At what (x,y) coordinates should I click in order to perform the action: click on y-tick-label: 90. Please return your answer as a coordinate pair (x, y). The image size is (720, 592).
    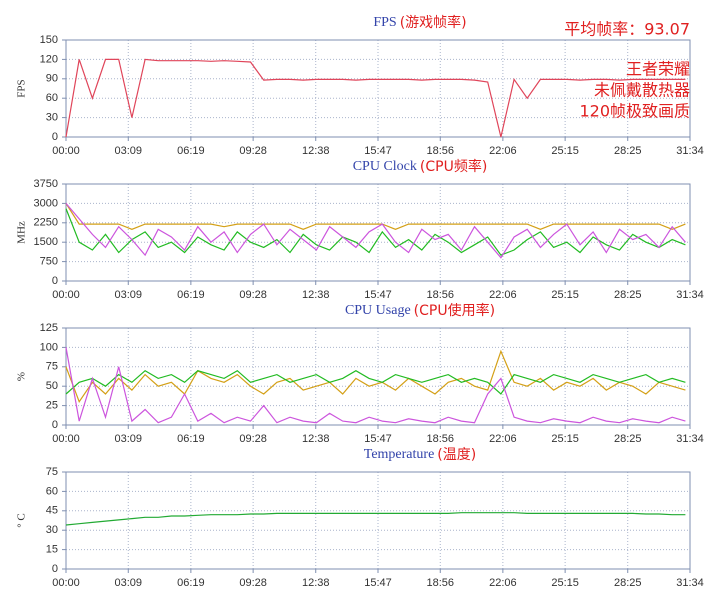
    Looking at the image, I should click on (52, 79).